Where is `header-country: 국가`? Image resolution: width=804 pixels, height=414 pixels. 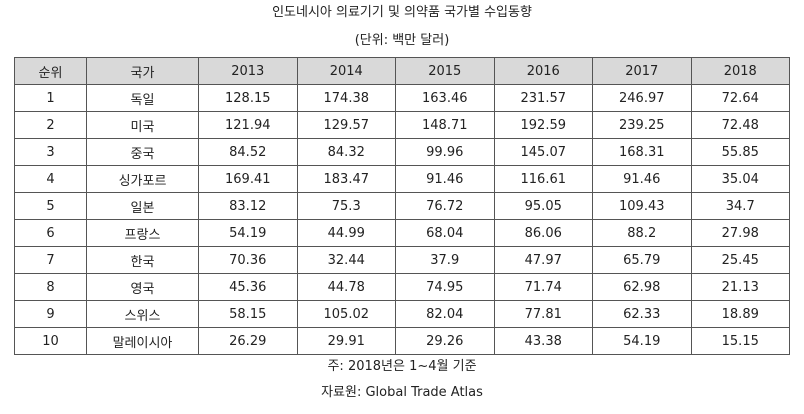
header-country: 국가 is located at coordinates (142, 71).